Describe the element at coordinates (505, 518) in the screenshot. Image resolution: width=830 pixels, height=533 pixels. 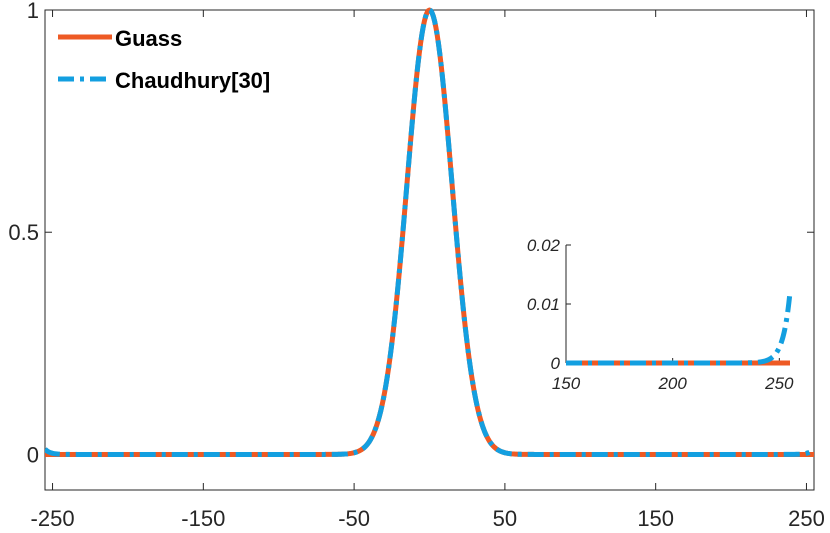
I see `x-tick-label: 50` at that location.